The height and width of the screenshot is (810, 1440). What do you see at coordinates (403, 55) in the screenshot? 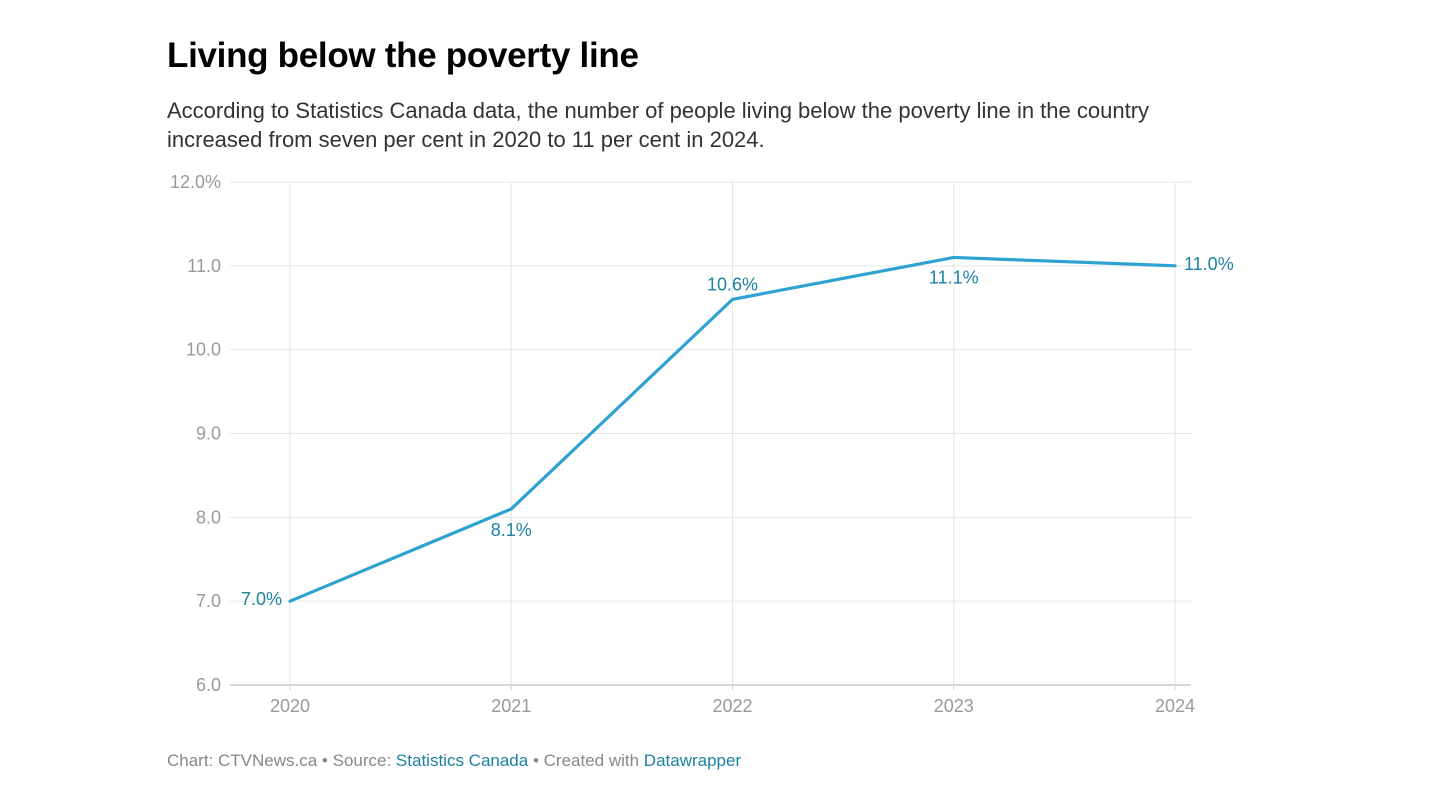
I see `chart-title: Living below the poverty line` at bounding box center [403, 55].